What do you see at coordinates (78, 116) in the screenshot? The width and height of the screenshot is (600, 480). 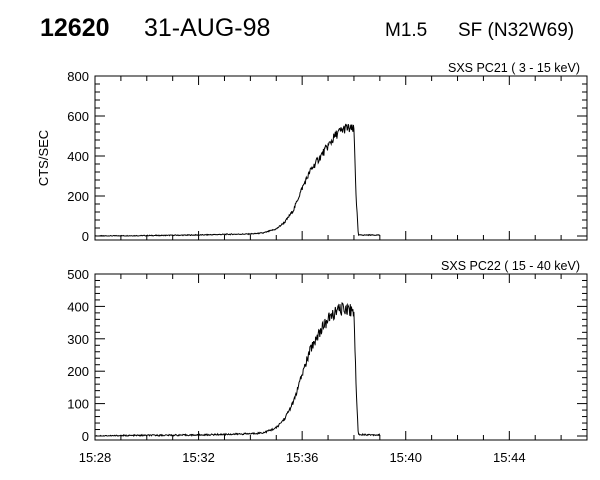 I see `y-tick-label: 600` at bounding box center [78, 116].